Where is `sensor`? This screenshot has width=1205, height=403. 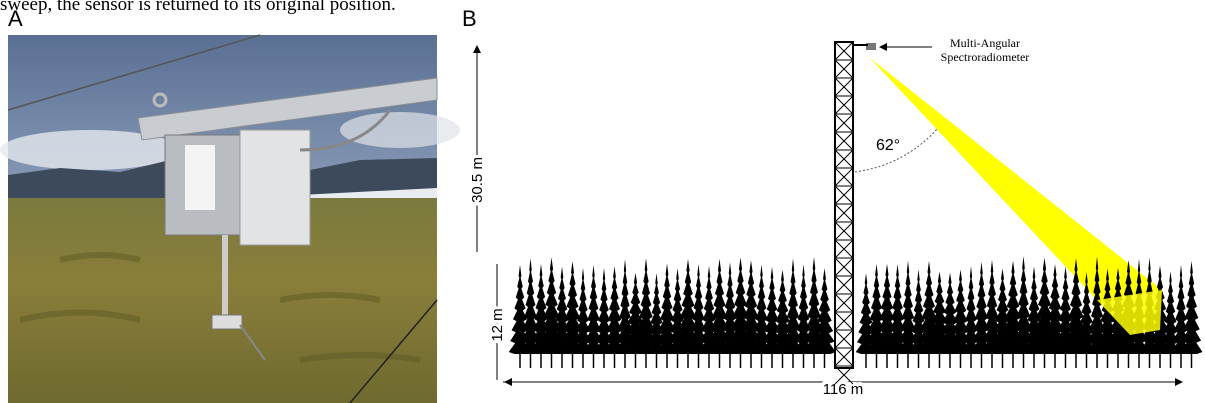
sensor is located at coordinates (871, 46).